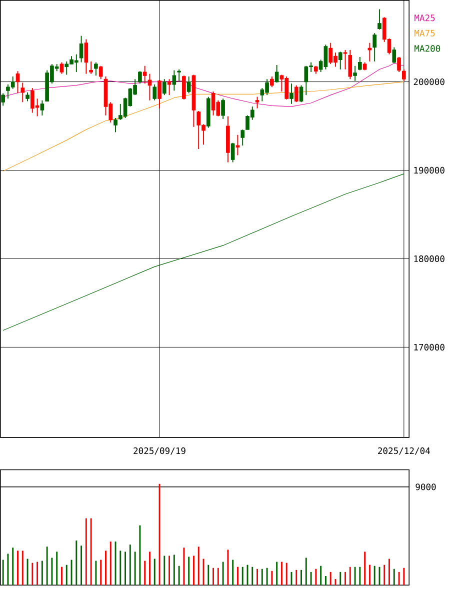 This screenshot has height=598, width=462. What do you see at coordinates (429, 82) in the screenshot?
I see `y-tick-label: 200000` at bounding box center [429, 82].